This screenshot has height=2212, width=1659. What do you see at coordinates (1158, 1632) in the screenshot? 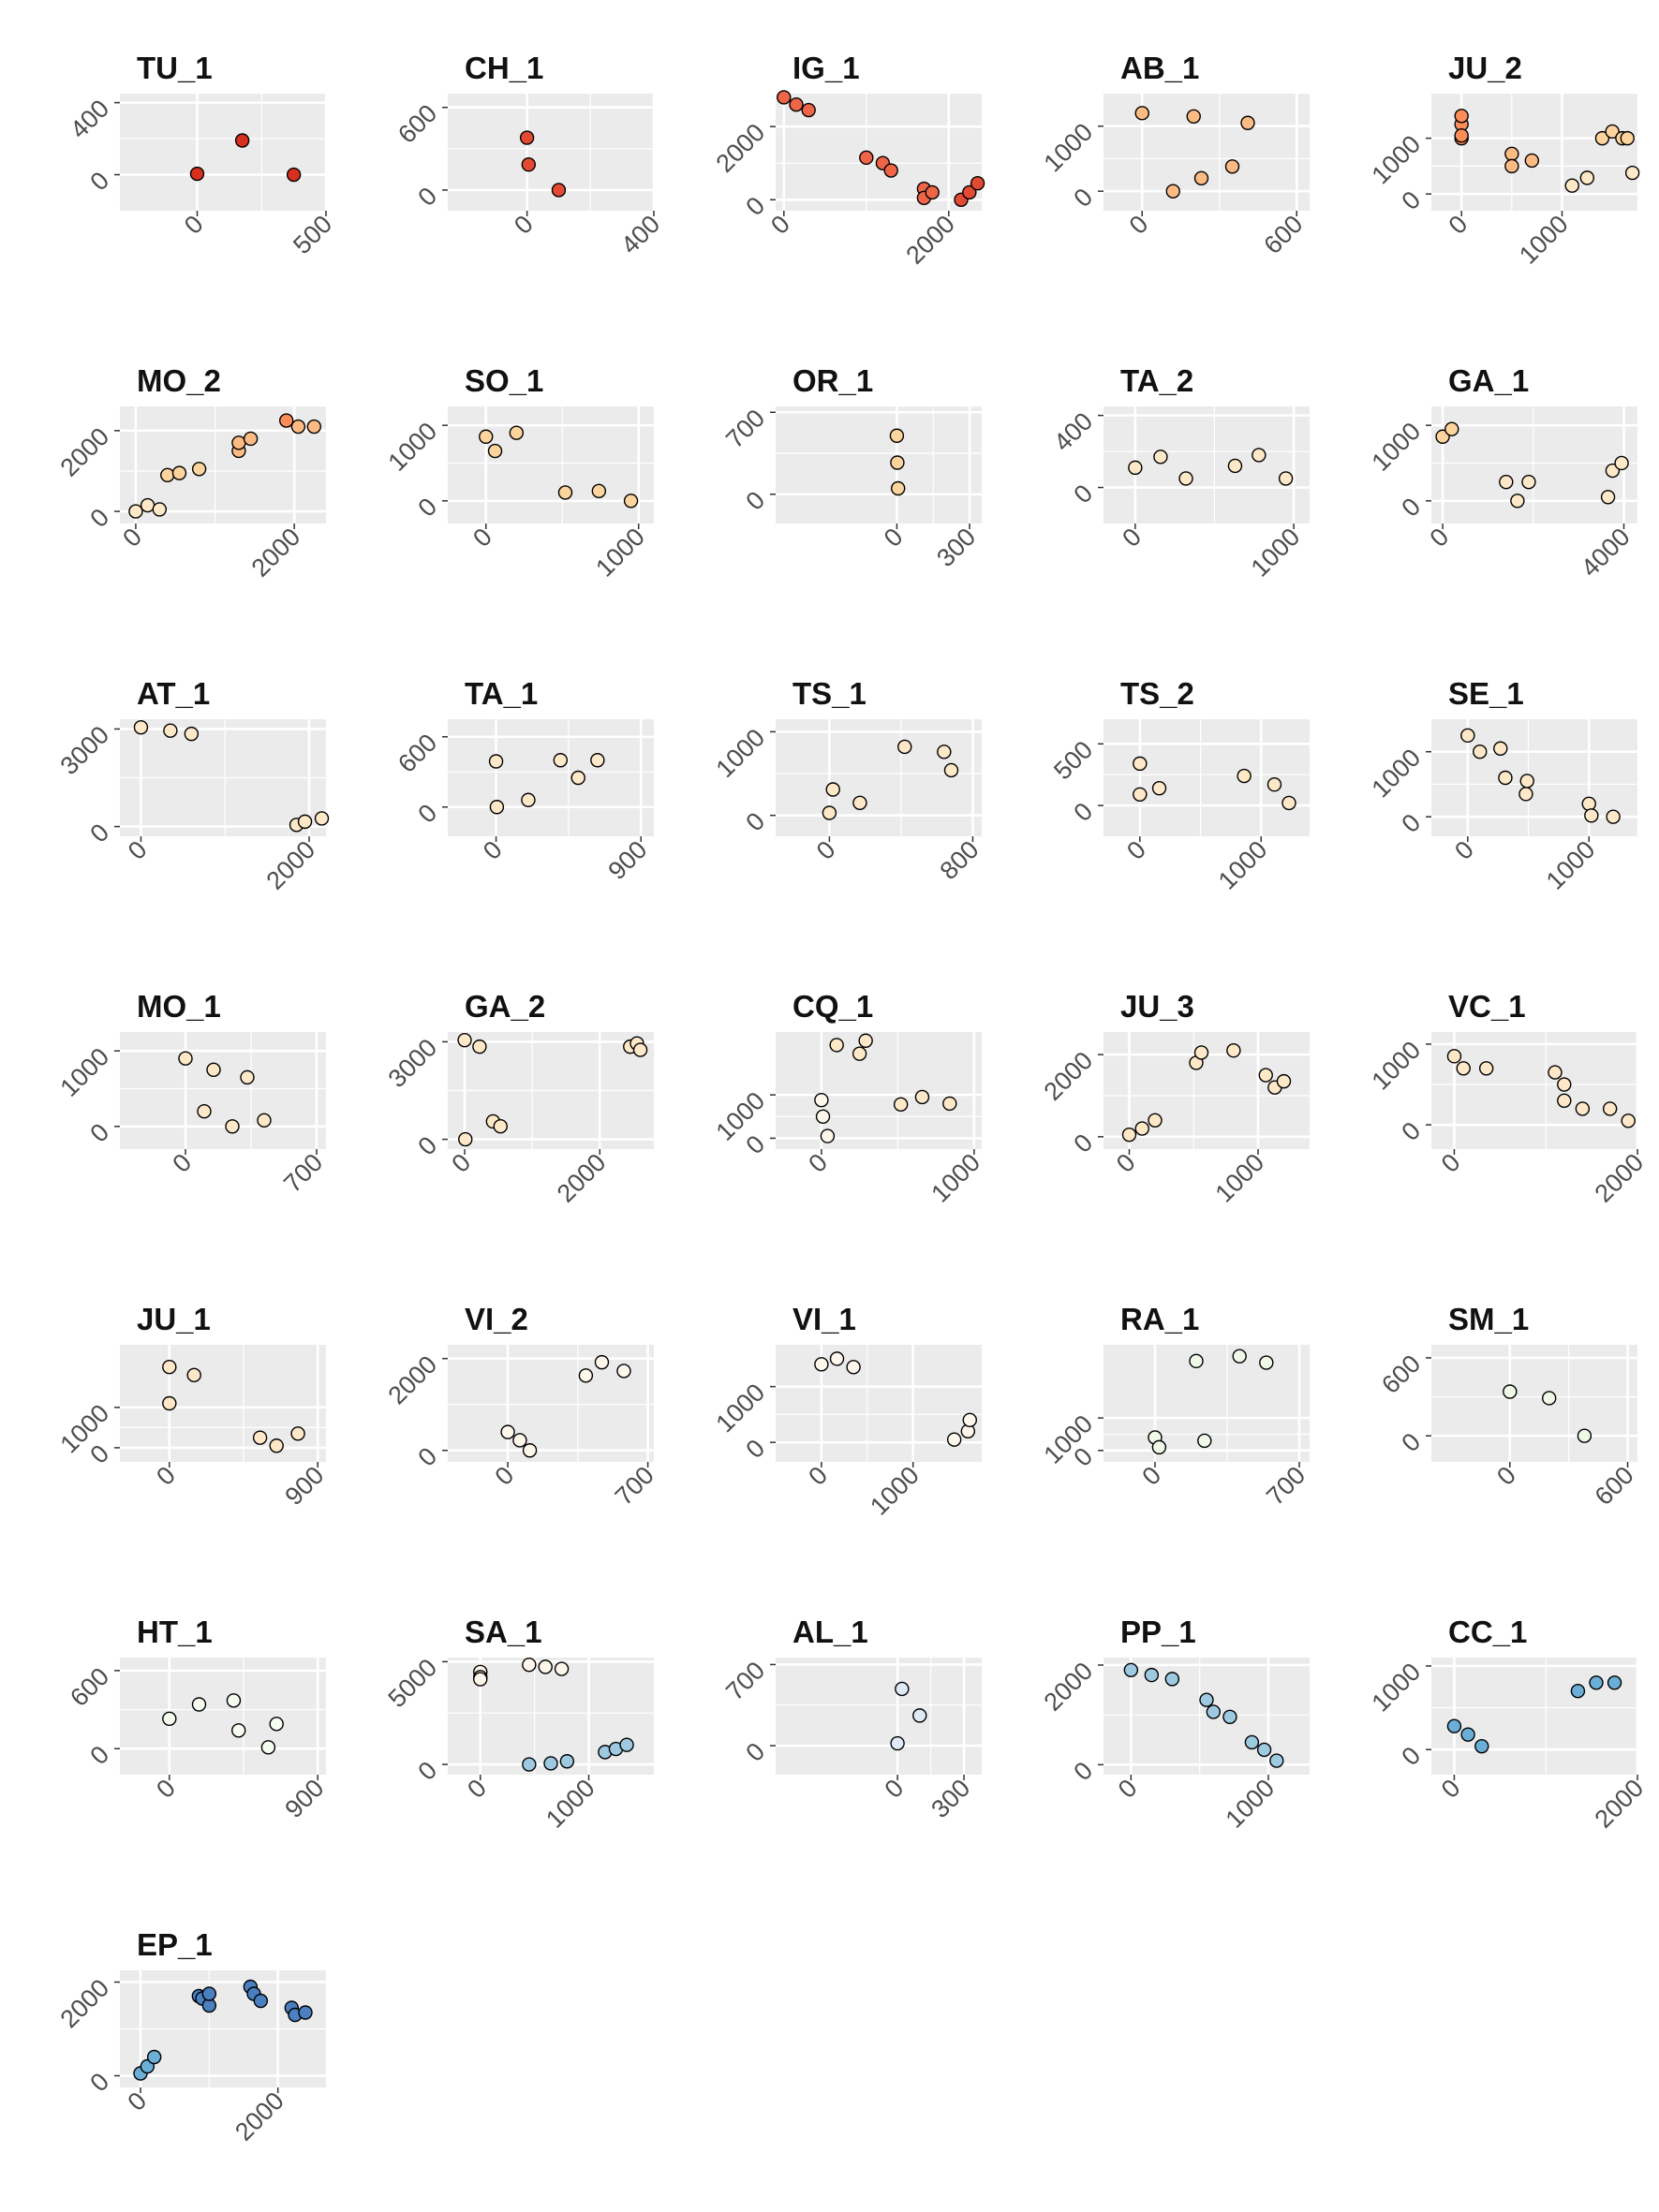
I see `panel-title: PP_1` at bounding box center [1158, 1632].